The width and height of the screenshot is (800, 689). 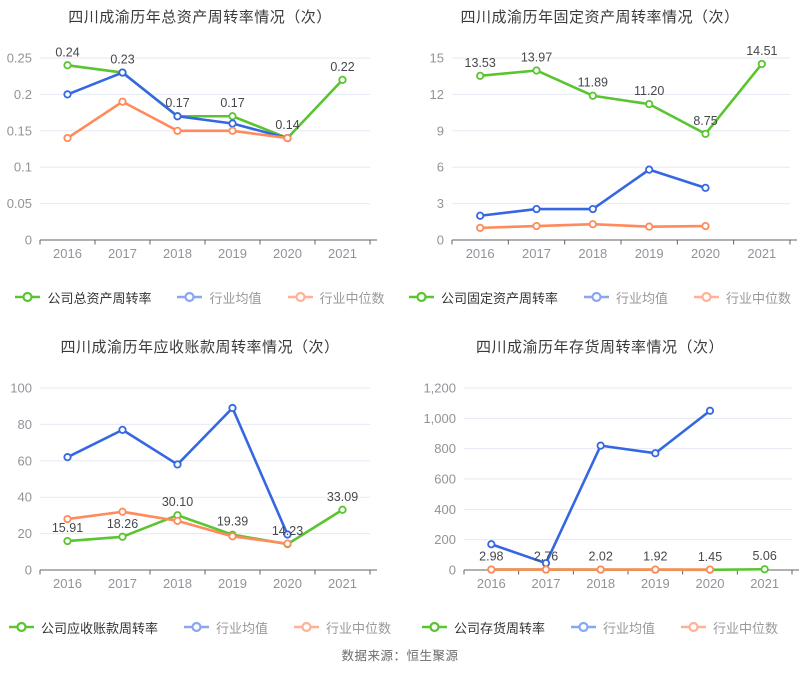 What do you see at coordinates (200, 347) in the screenshot?
I see `chart-title: 四川成渝历年应收账款周转率情况（次）` at bounding box center [200, 347].